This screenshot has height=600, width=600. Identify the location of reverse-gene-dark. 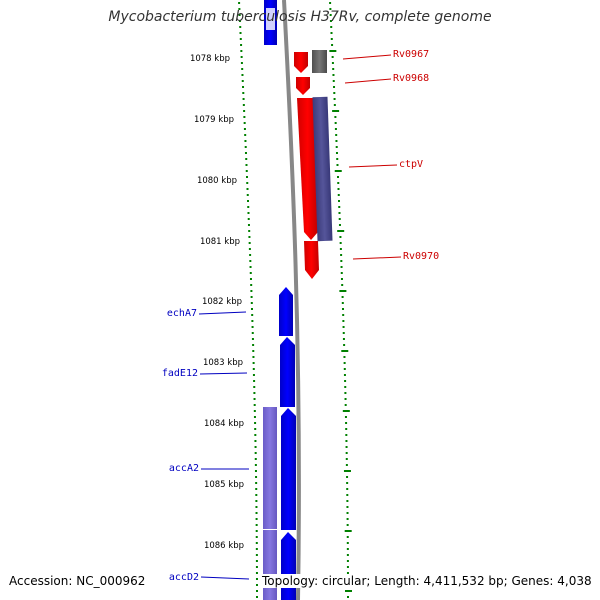
(322, 169).